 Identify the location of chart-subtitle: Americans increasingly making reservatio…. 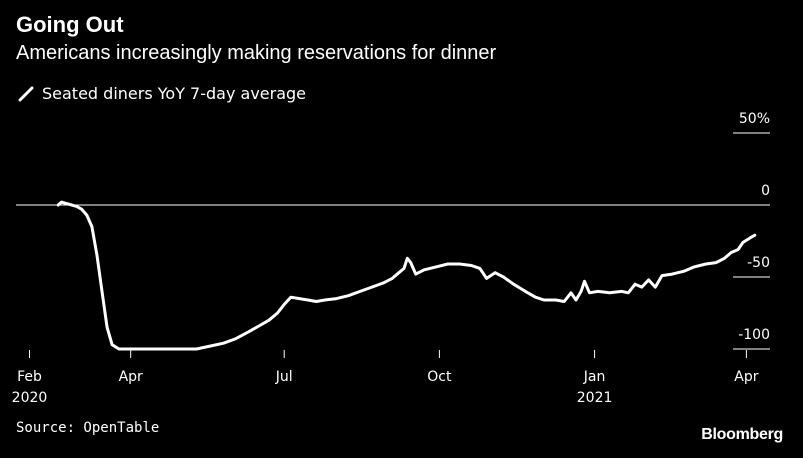
(256, 53).